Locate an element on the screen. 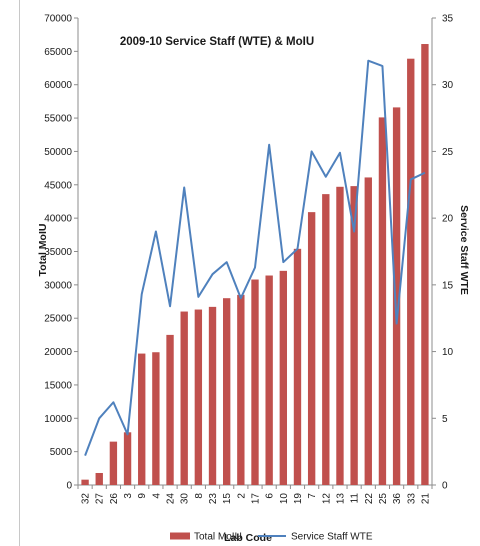  x-tick-label: 32 is located at coordinates (86, 499).